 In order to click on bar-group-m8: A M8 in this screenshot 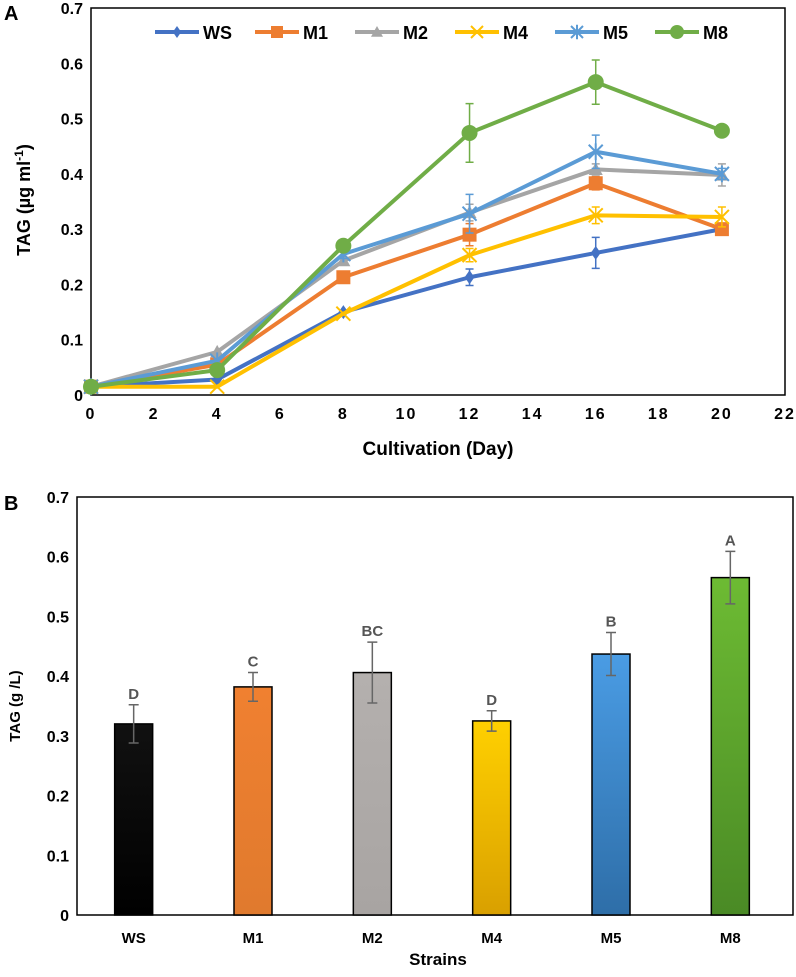, I will do `click(730, 739)`.